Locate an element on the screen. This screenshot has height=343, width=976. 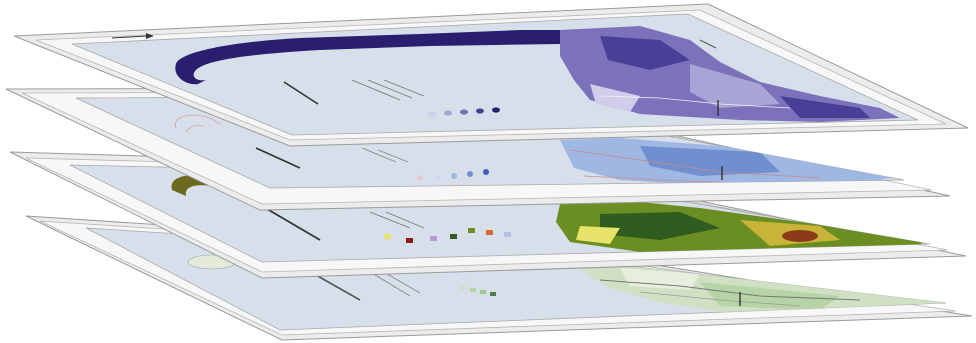
layer-4-road is located at coordinates (730, 290).